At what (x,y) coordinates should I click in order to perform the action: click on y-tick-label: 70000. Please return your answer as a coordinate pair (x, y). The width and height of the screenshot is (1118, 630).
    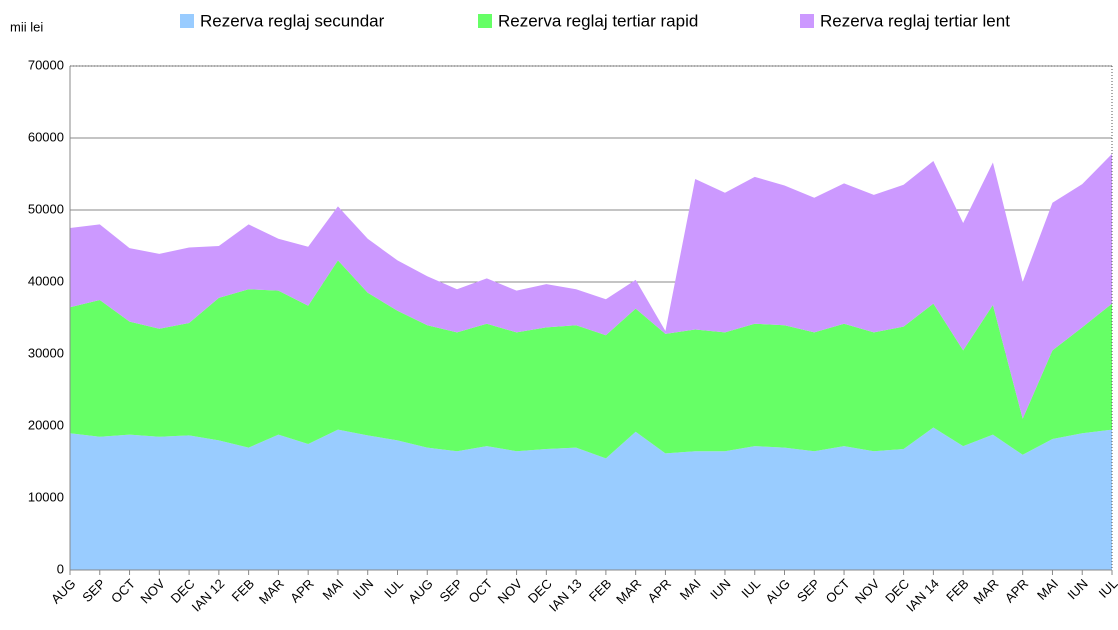
    Looking at the image, I should click on (46, 64).